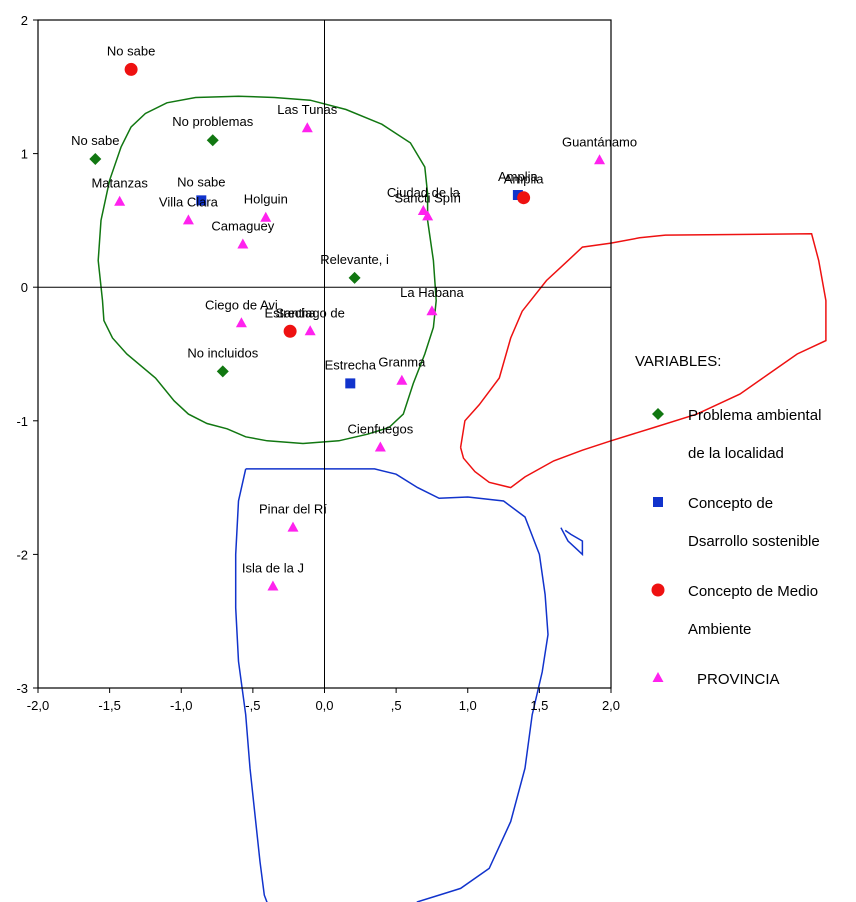 The image size is (856, 902). I want to click on point-label: Villa Clara, so click(189, 201).